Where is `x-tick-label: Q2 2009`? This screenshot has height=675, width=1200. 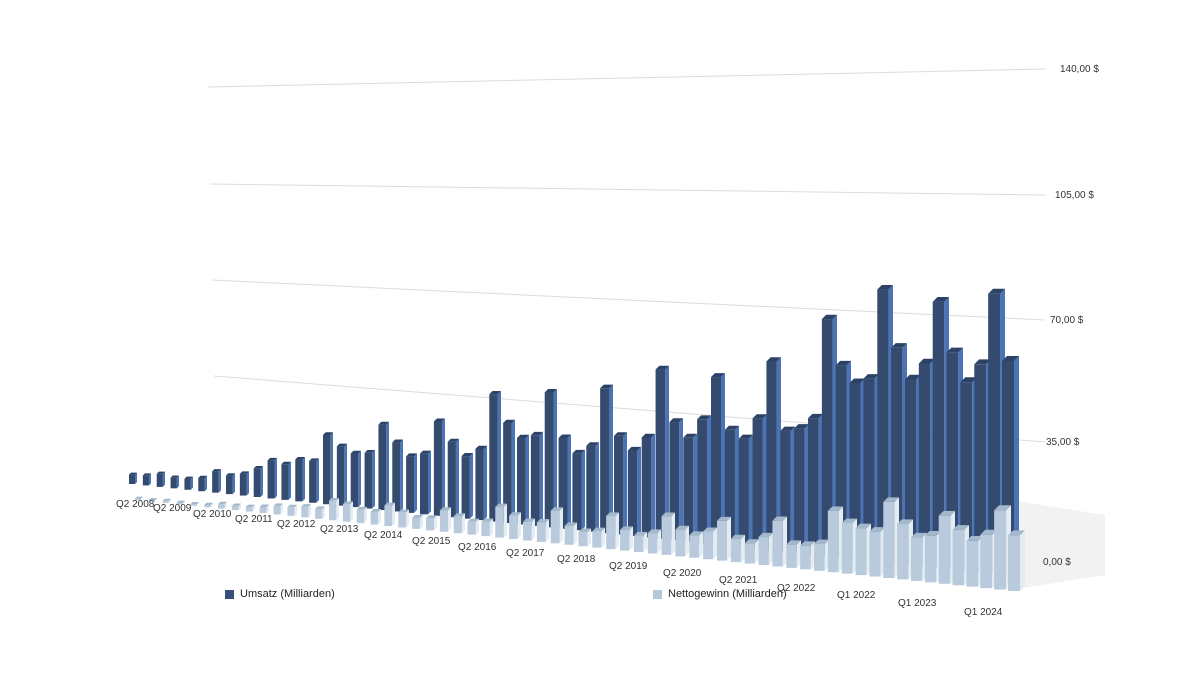
x-tick-label: Q2 2009 is located at coordinates (172, 508).